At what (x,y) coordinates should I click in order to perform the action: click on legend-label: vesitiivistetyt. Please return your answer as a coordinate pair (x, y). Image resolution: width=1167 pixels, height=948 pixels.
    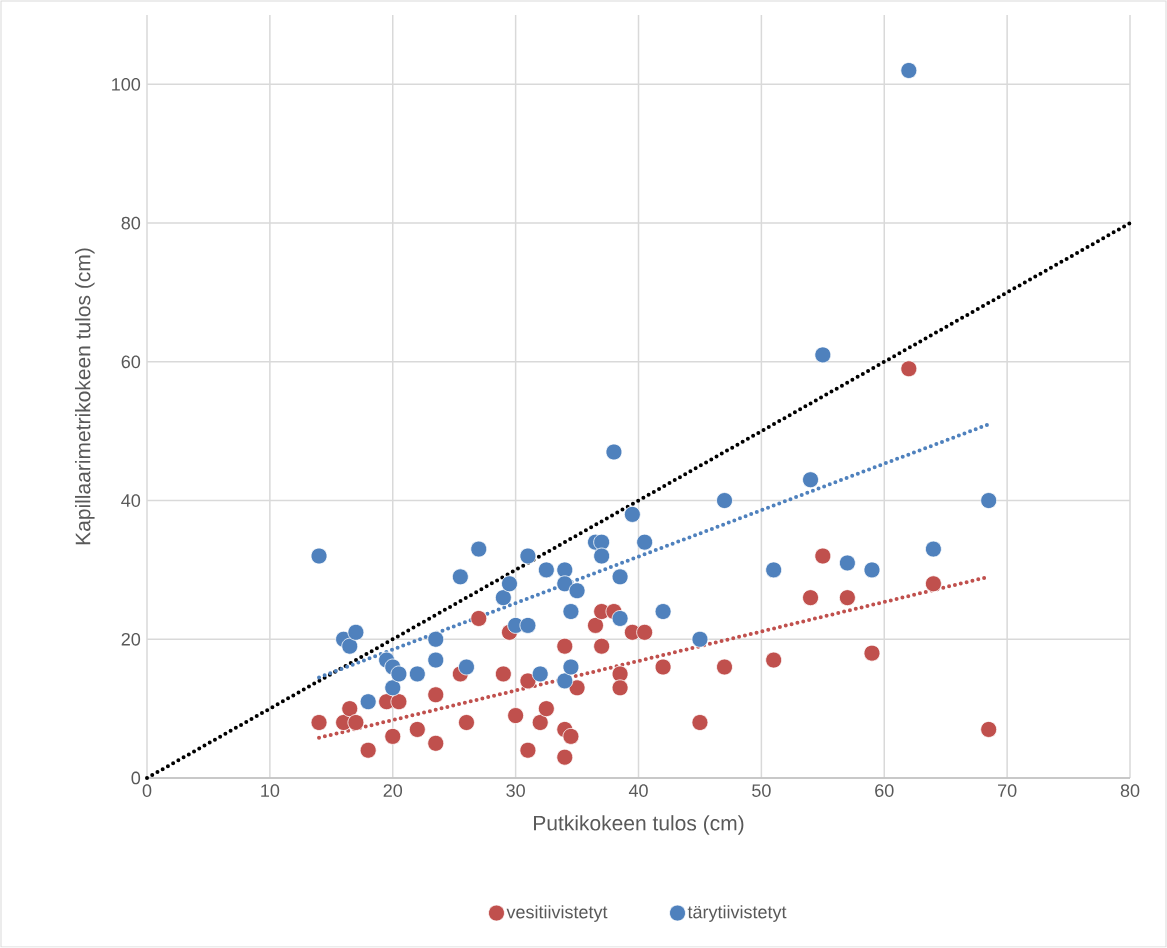
    Looking at the image, I should click on (557, 913).